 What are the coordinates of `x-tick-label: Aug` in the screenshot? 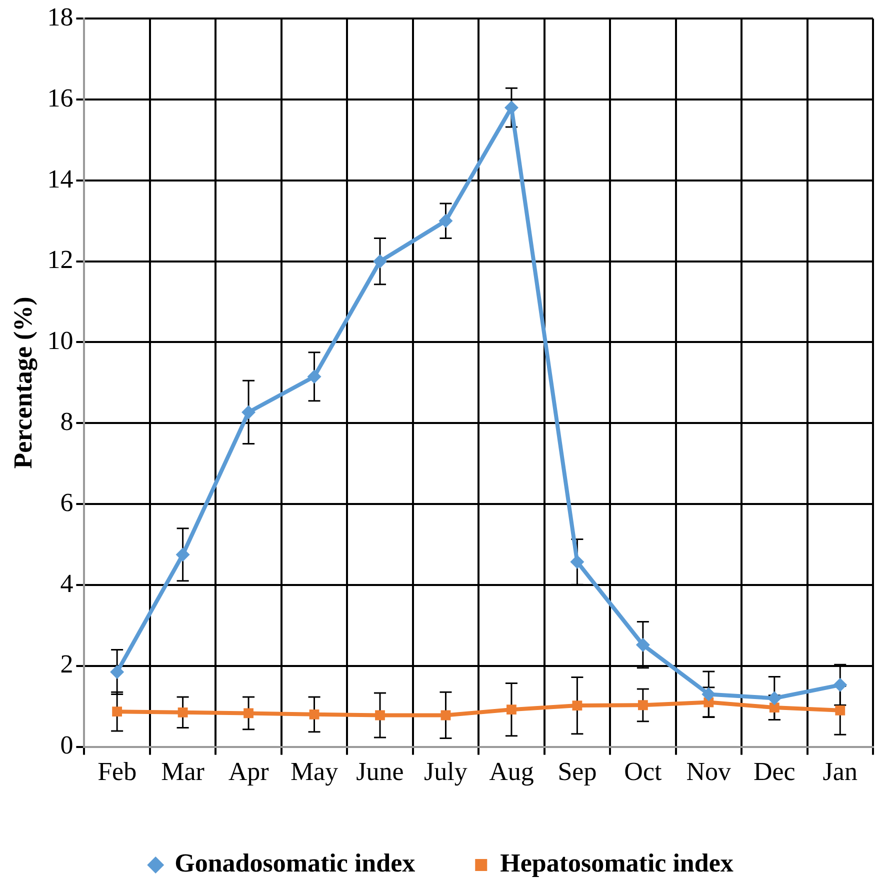 It's located at (511, 771).